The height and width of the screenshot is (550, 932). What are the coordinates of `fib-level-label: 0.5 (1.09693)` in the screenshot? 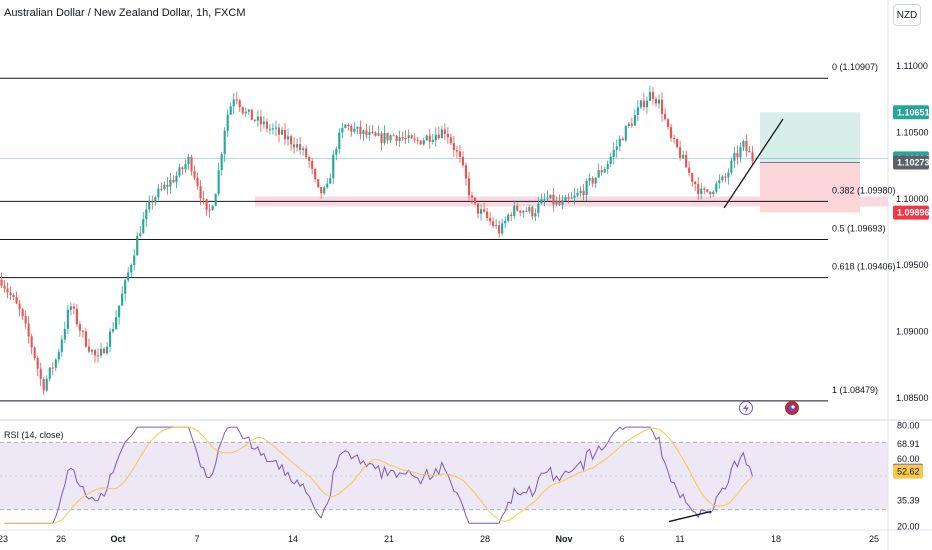 It's located at (859, 229).